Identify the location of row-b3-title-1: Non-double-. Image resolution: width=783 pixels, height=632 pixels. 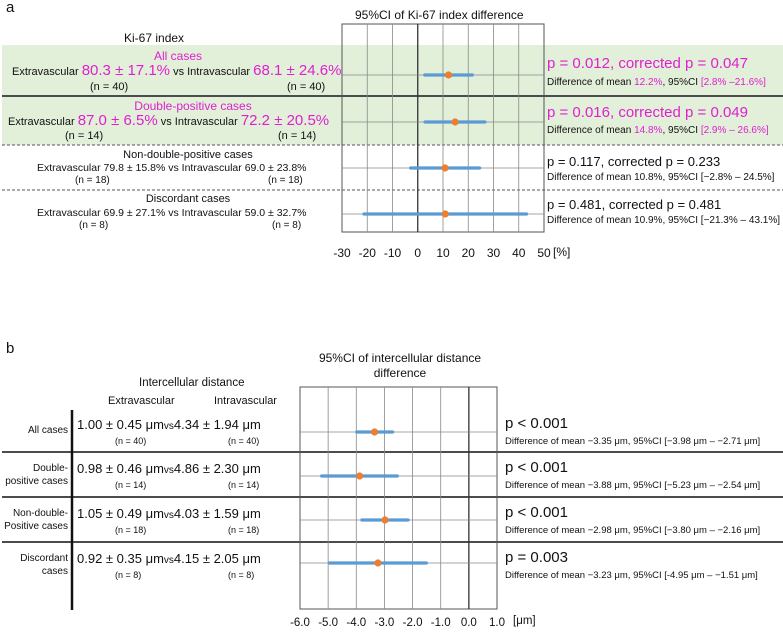
(40, 513).